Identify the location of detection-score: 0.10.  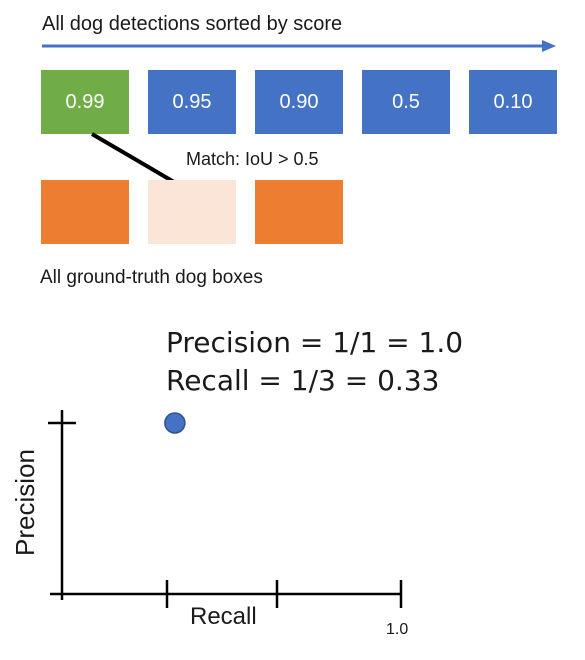
(513, 101).